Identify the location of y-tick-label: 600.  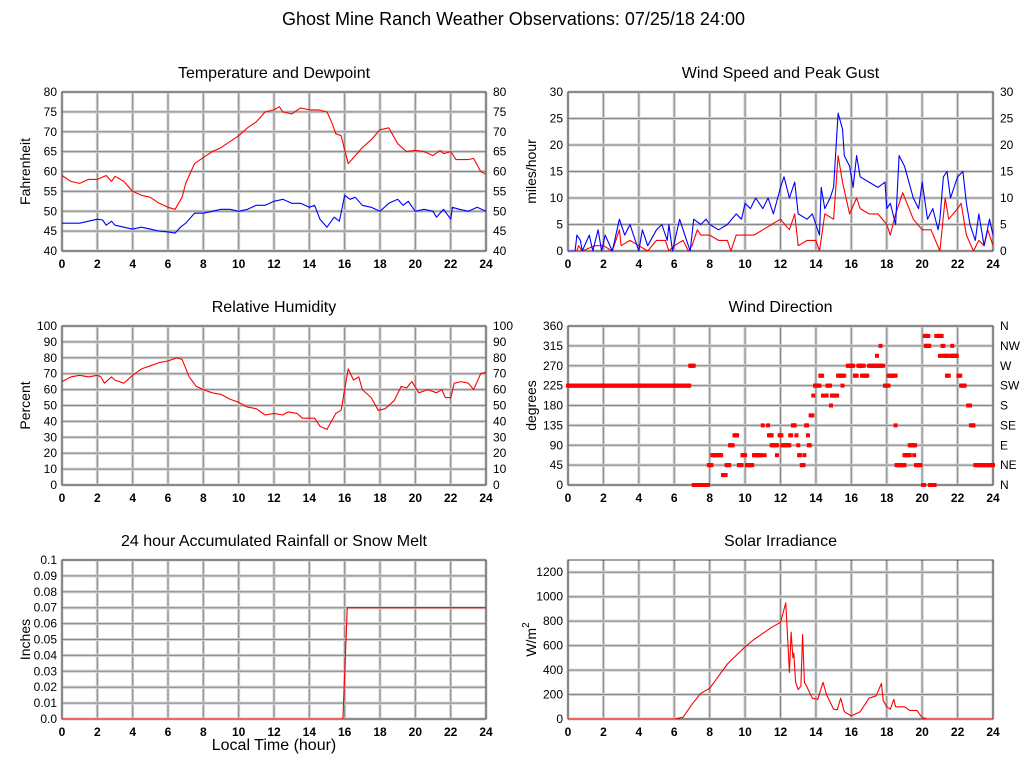
(553, 646).